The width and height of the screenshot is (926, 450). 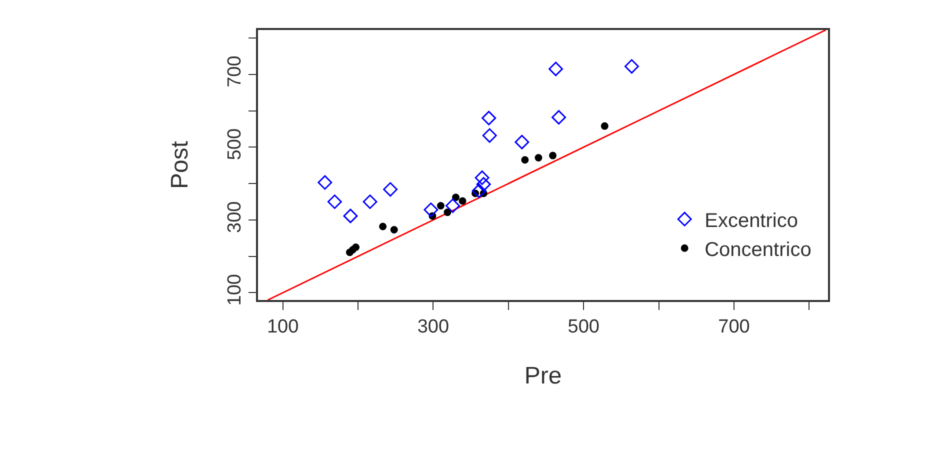 What do you see at coordinates (433, 327) in the screenshot?
I see `x-tick-label: 300` at bounding box center [433, 327].